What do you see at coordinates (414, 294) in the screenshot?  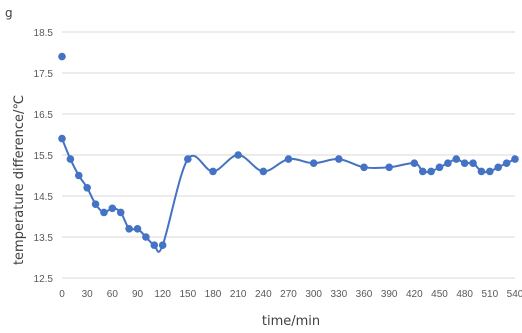 I see `x-tick-label: 420` at bounding box center [414, 294].